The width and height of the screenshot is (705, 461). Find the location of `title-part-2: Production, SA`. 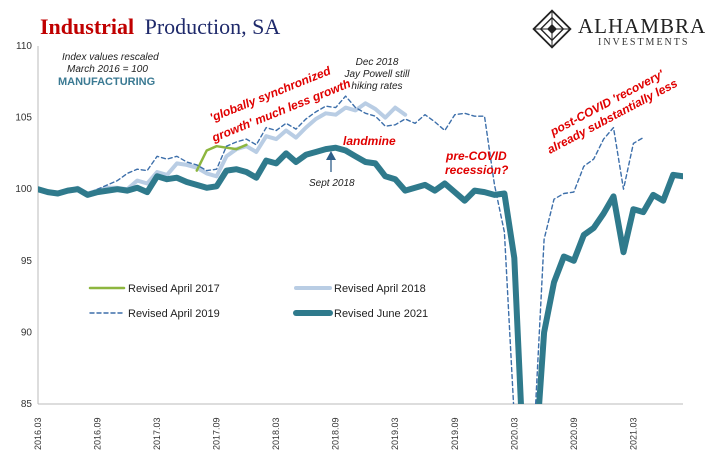

title-part-2: Production, SA is located at coordinates (213, 26).